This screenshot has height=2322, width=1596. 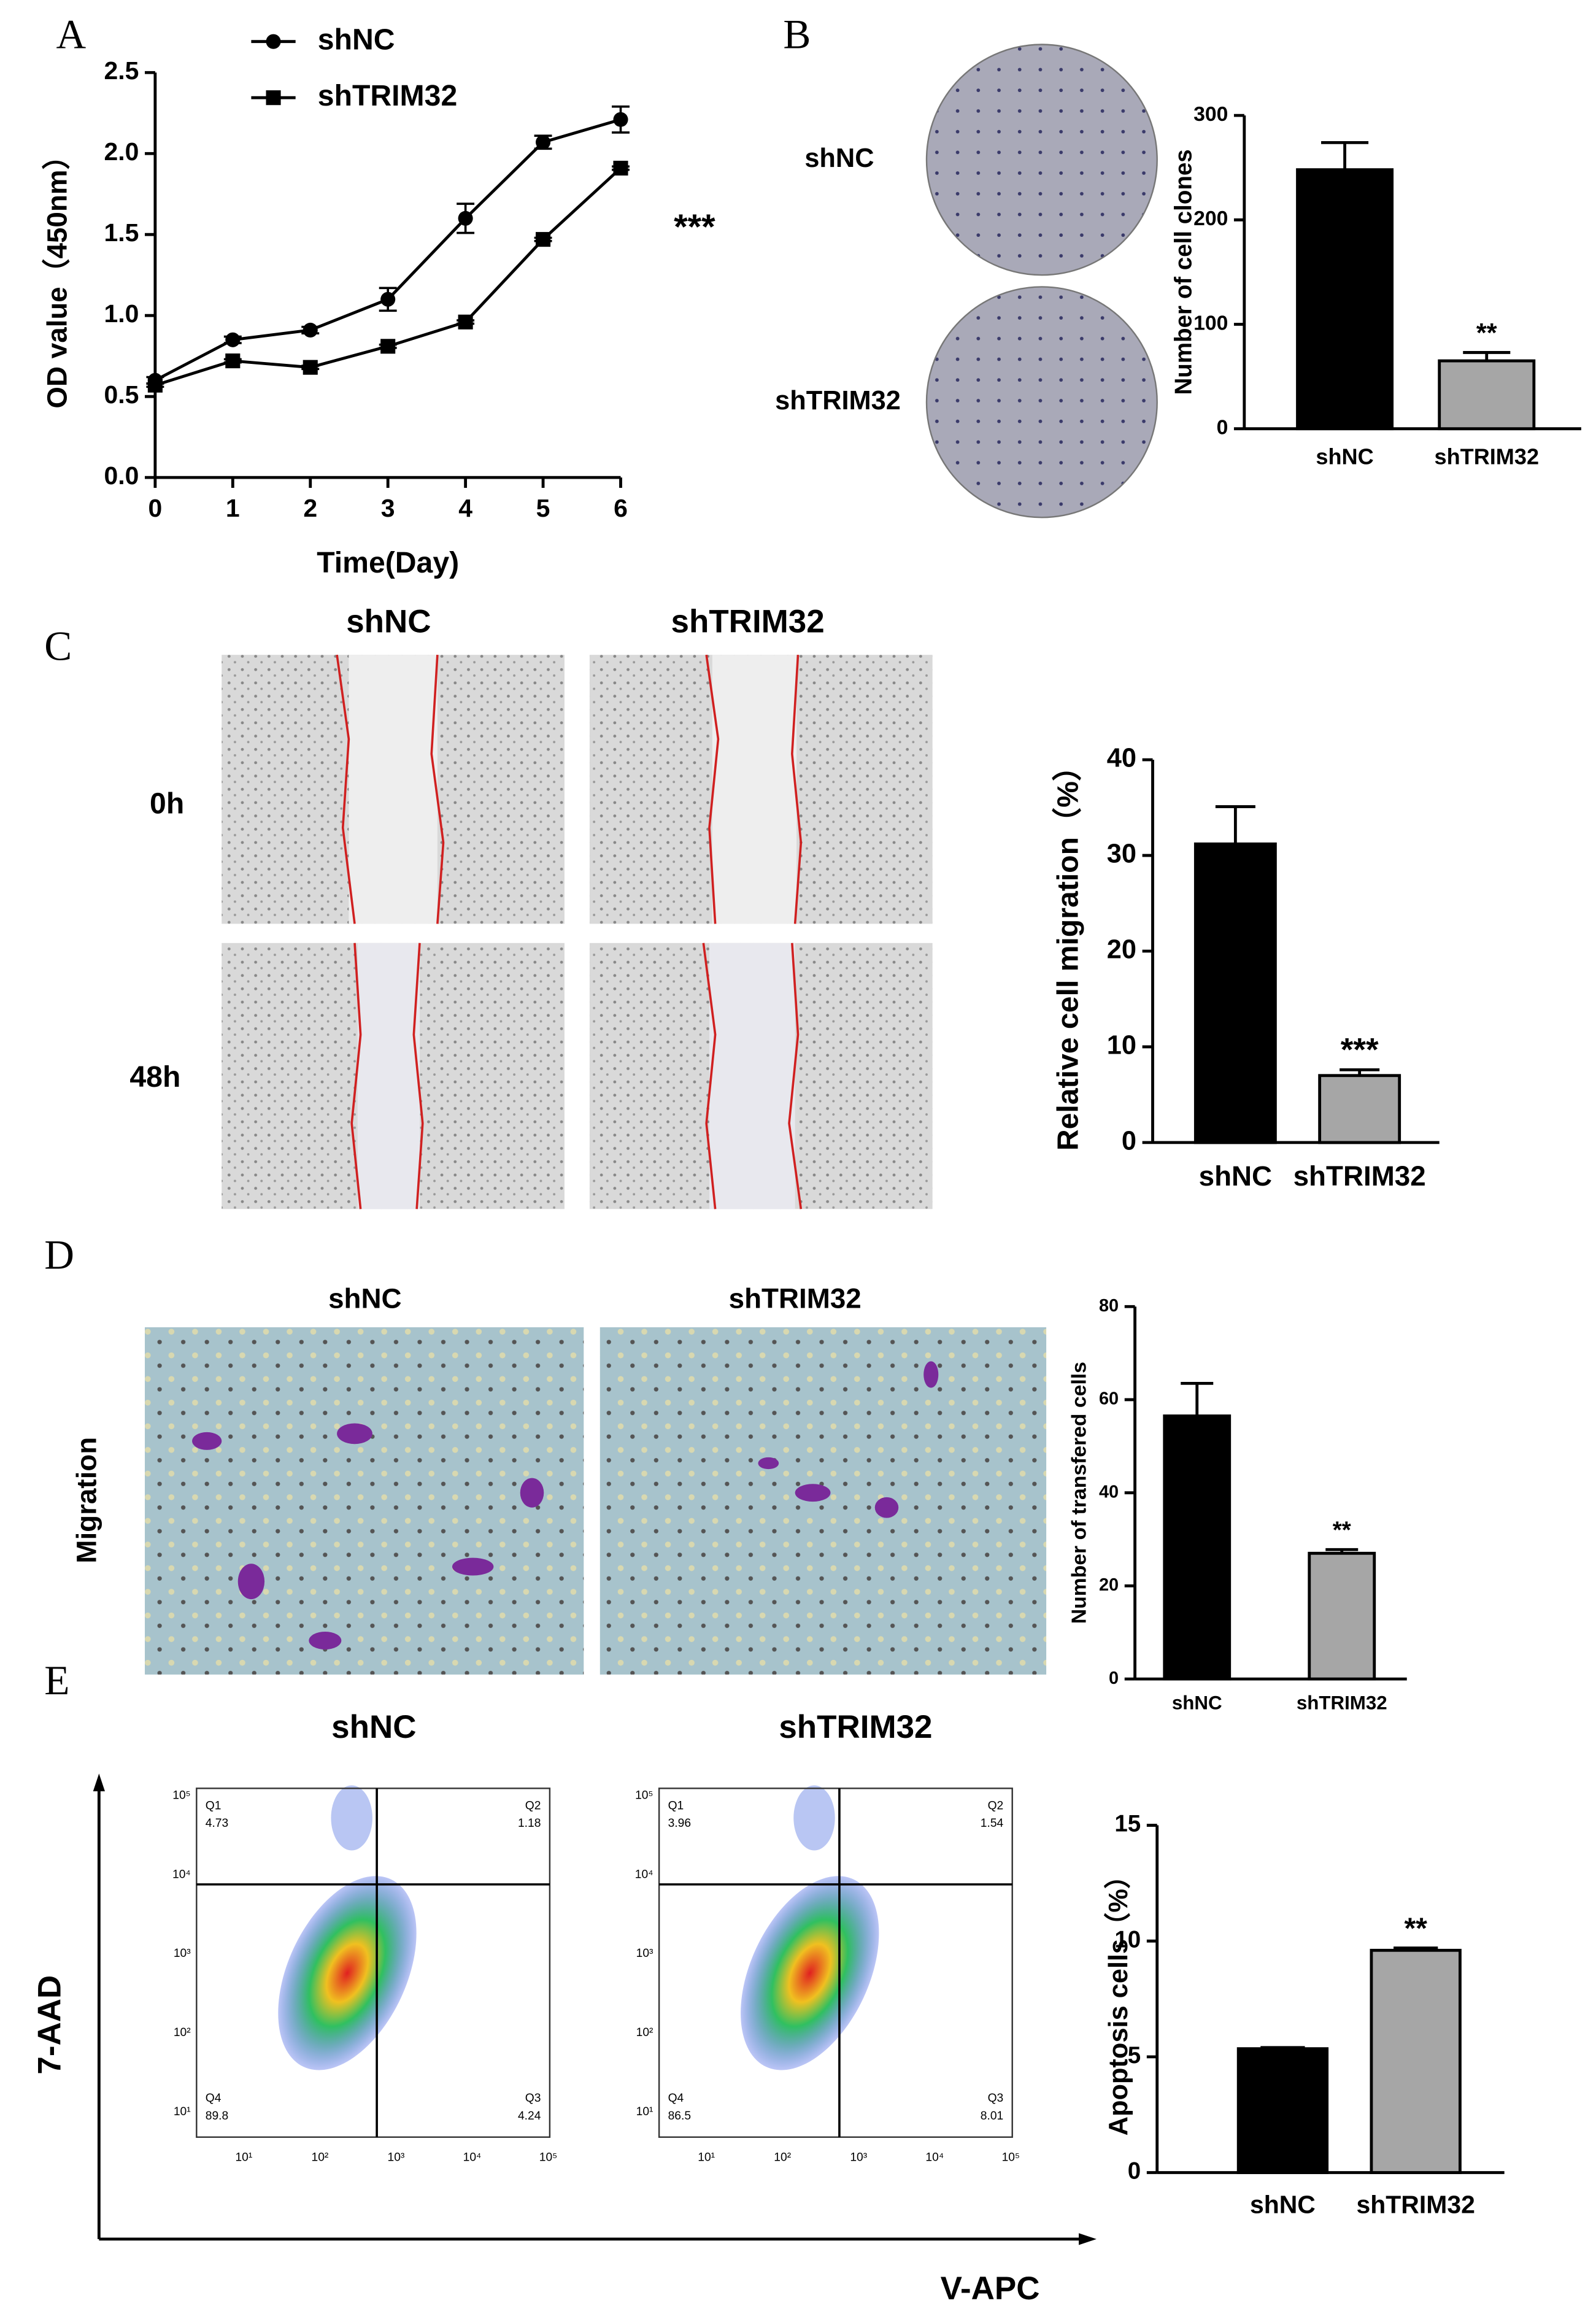 I want to click on y-axis-title: Number of transfered cells, so click(x=1078, y=1493).